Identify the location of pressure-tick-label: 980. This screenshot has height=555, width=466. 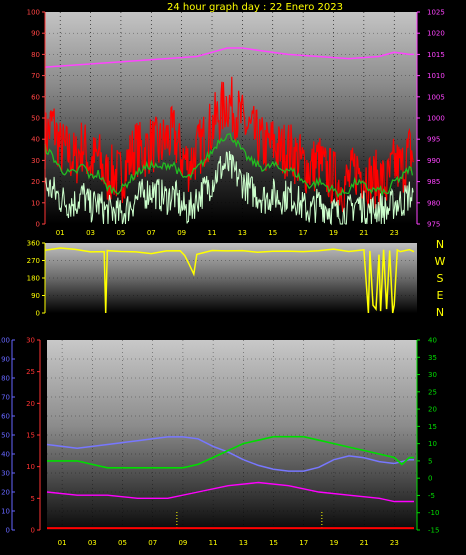
(433, 203).